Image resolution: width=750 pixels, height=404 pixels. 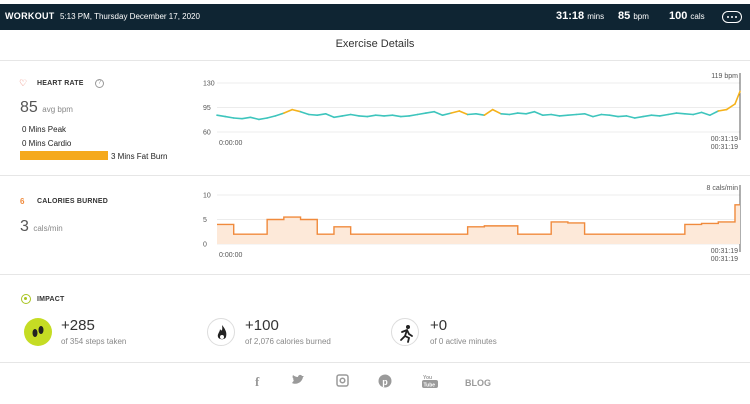 I want to click on calories-area-fill, so click(x=478, y=224).